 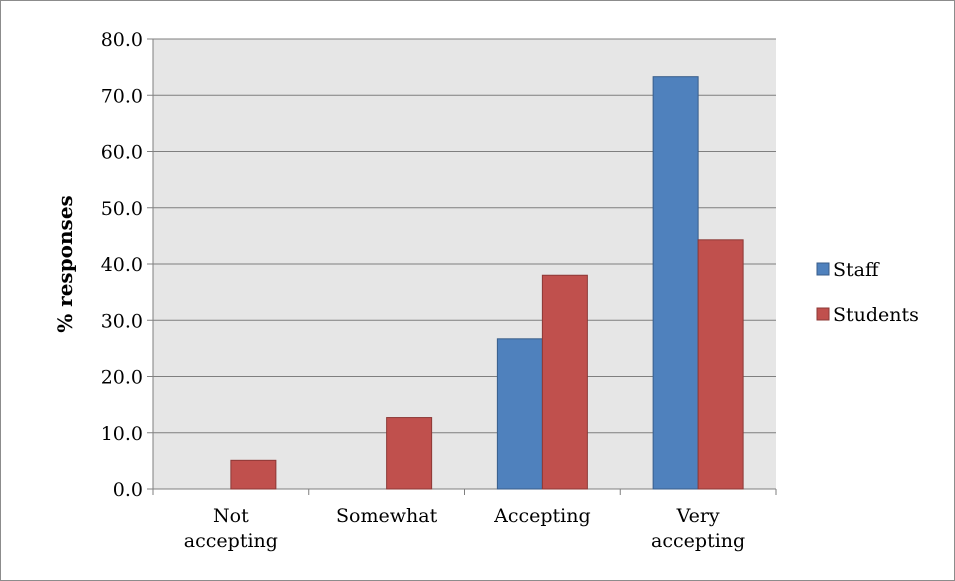 I want to click on y-axis-title: % responses, so click(x=65, y=264).